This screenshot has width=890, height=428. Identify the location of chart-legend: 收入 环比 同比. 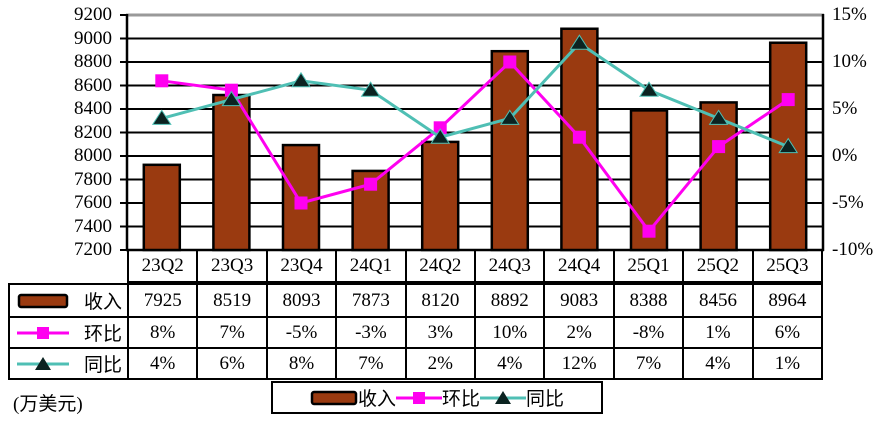
(437, 397).